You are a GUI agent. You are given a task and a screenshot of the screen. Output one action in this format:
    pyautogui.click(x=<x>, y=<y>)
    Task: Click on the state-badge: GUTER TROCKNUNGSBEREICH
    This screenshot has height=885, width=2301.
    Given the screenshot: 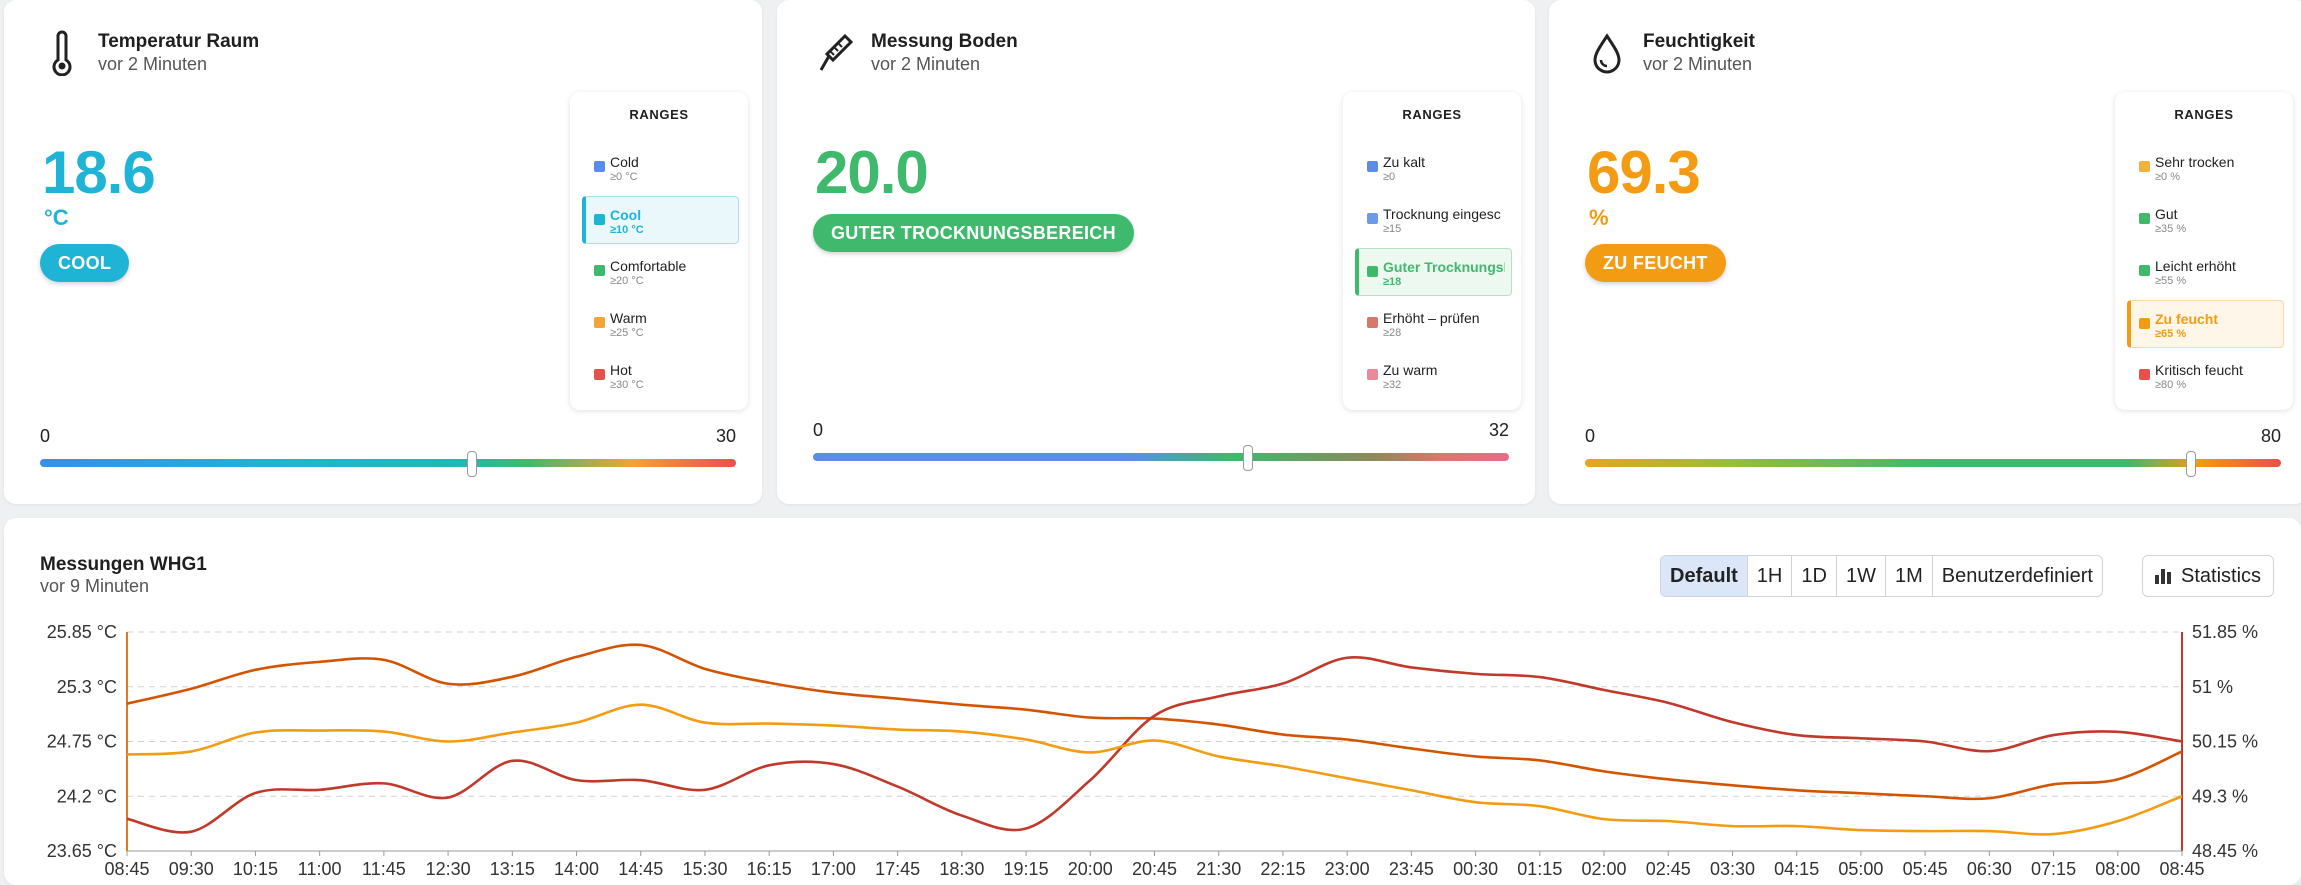 What is the action you would take?
    pyautogui.click(x=973, y=233)
    